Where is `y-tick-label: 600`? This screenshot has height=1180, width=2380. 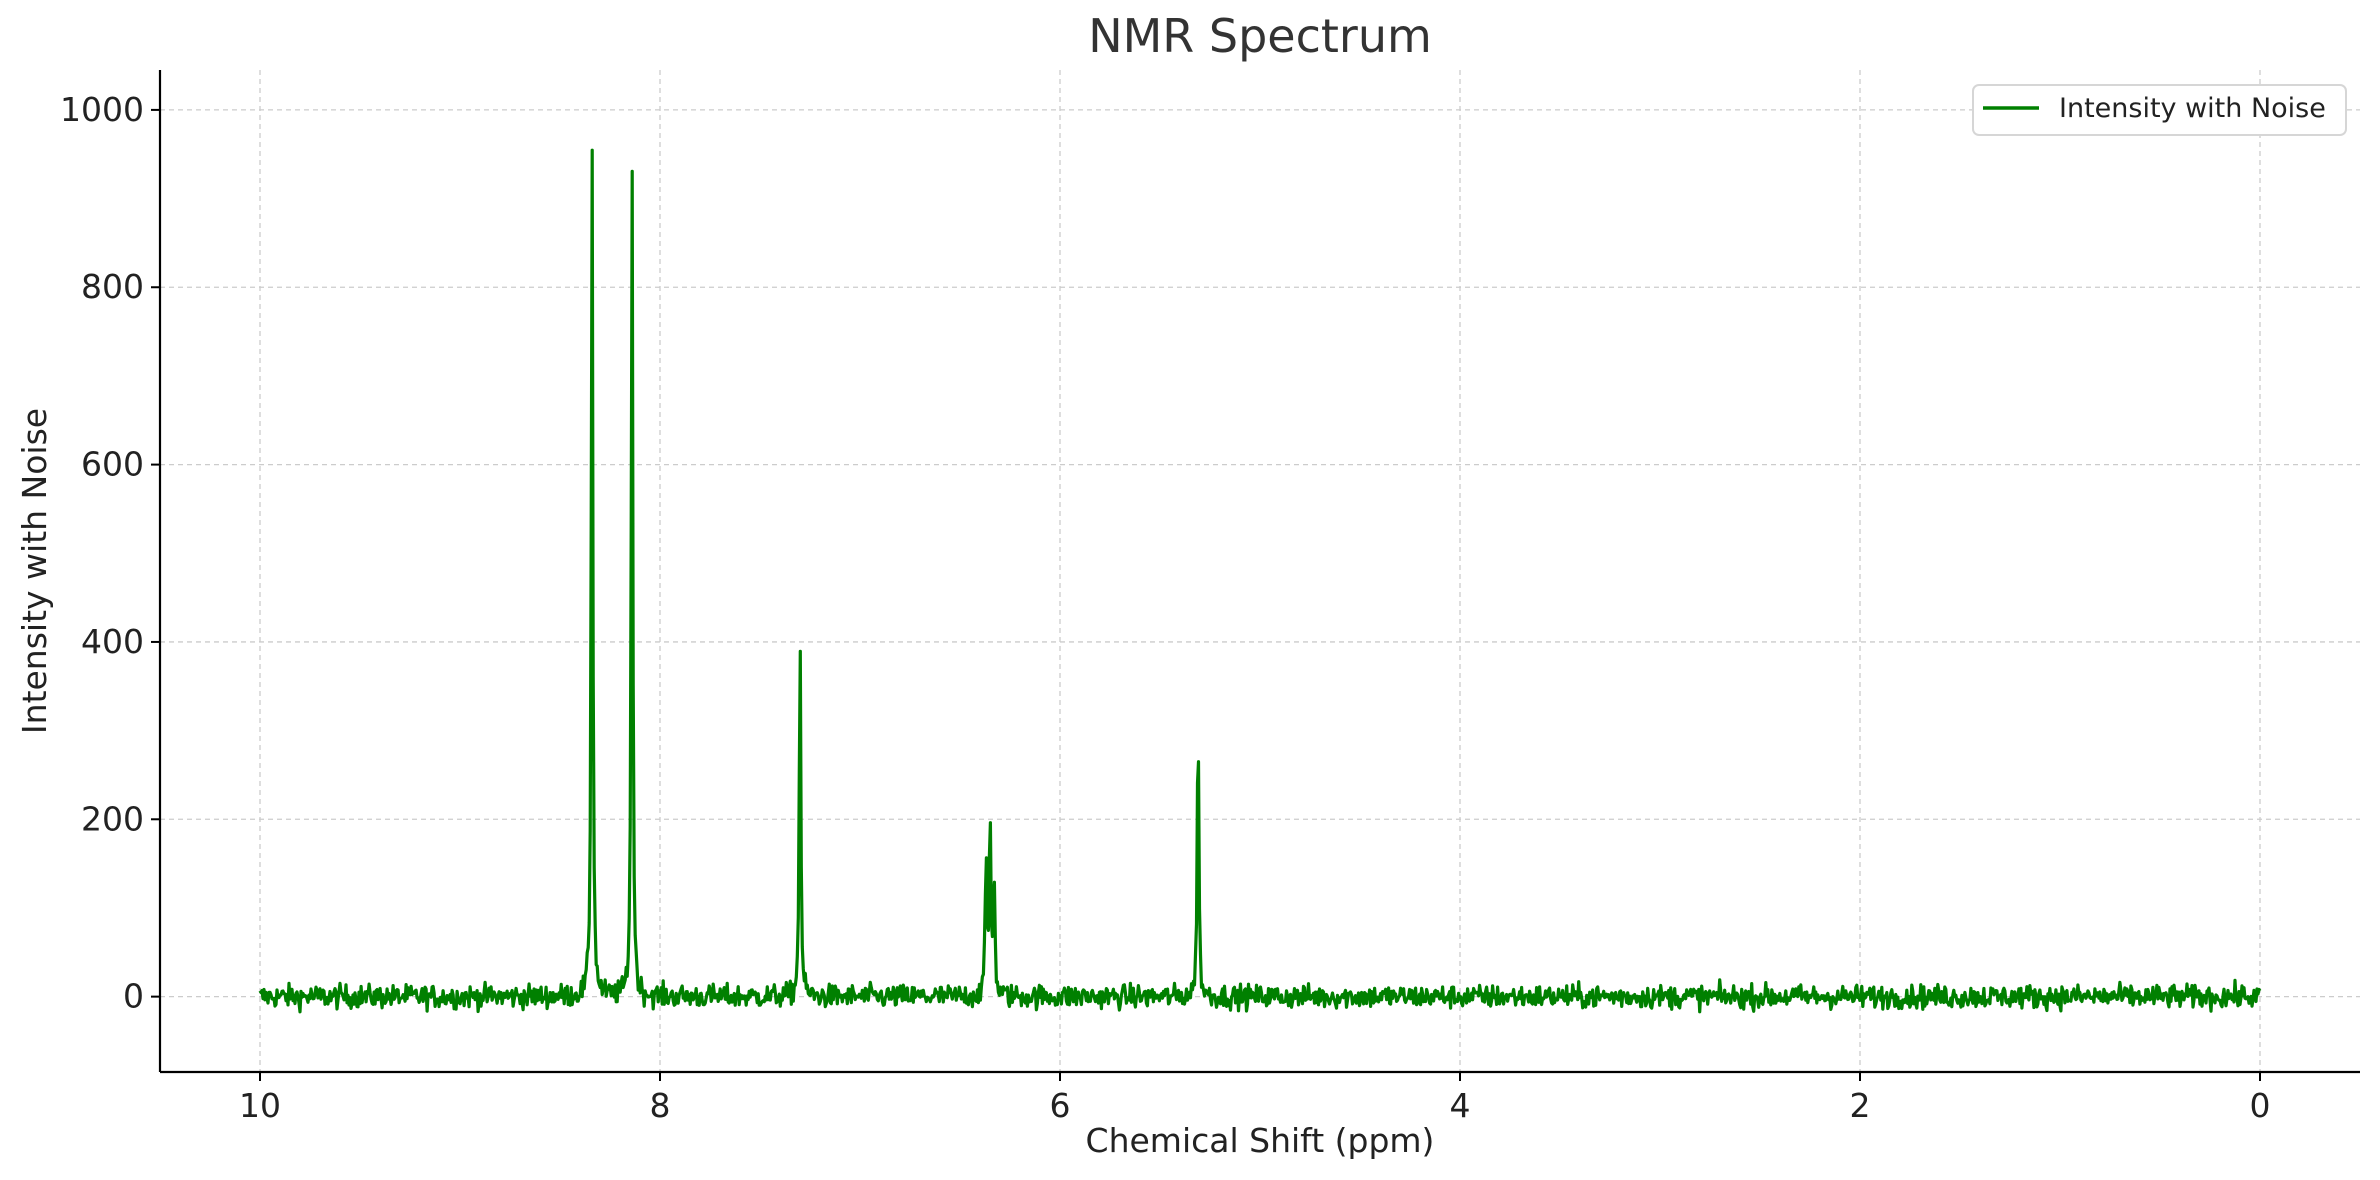 y-tick-label: 600 is located at coordinates (112, 464).